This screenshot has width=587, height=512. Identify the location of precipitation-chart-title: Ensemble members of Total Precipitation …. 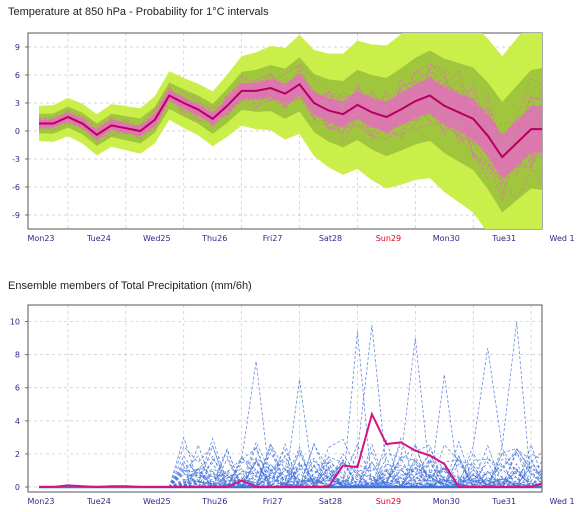
(130, 286).